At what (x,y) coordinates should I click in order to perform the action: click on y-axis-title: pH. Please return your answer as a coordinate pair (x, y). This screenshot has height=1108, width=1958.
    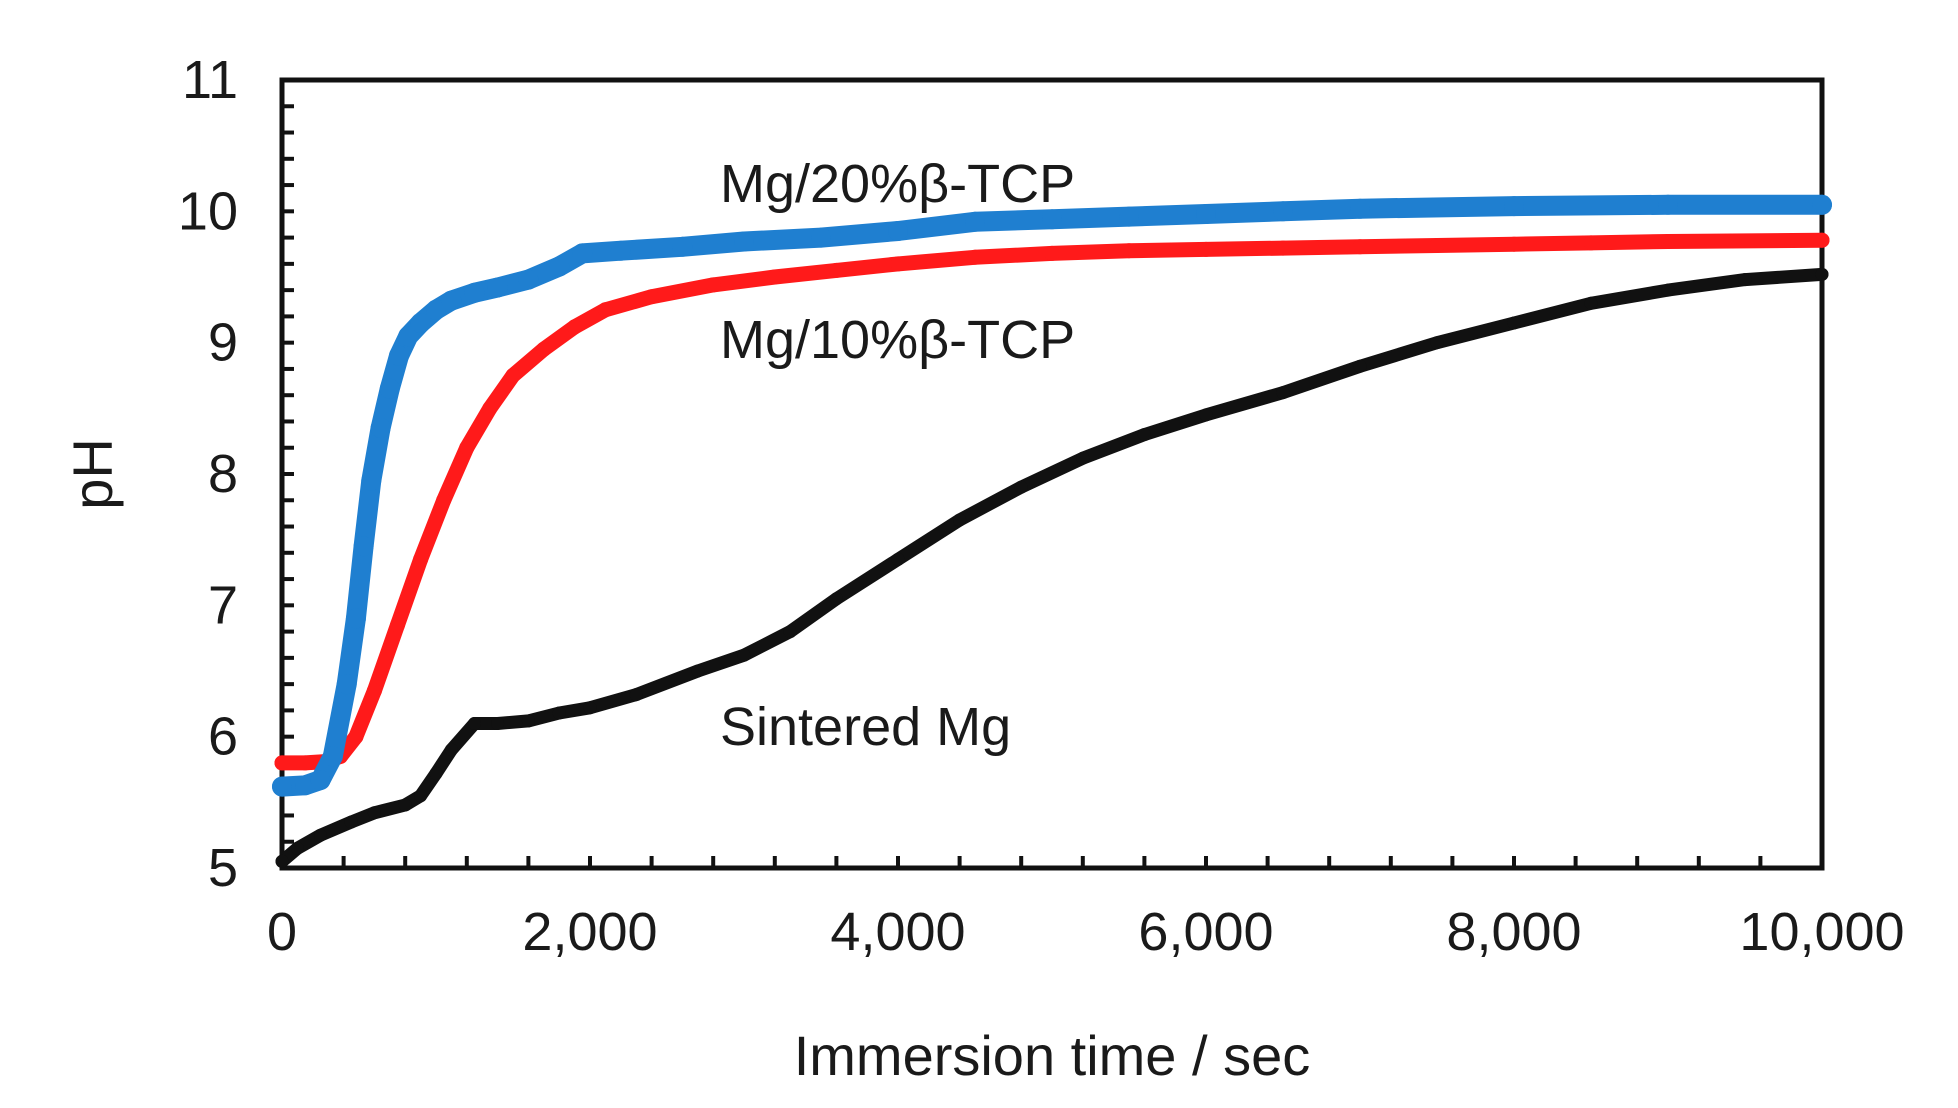
    Looking at the image, I should click on (92, 474).